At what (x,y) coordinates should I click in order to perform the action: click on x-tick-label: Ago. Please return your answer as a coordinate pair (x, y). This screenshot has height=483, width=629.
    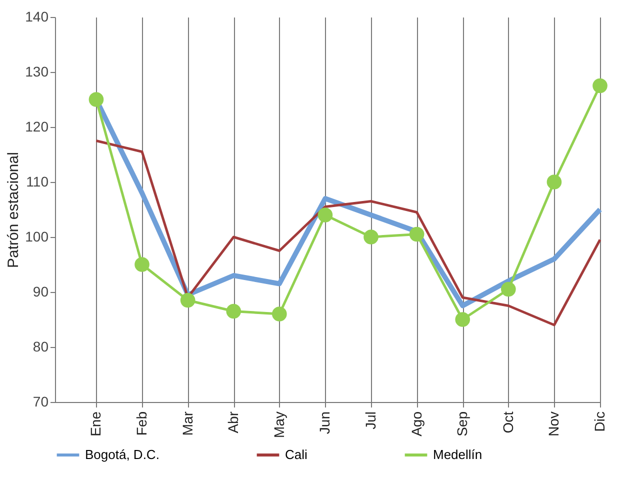
    Looking at the image, I should click on (416, 423).